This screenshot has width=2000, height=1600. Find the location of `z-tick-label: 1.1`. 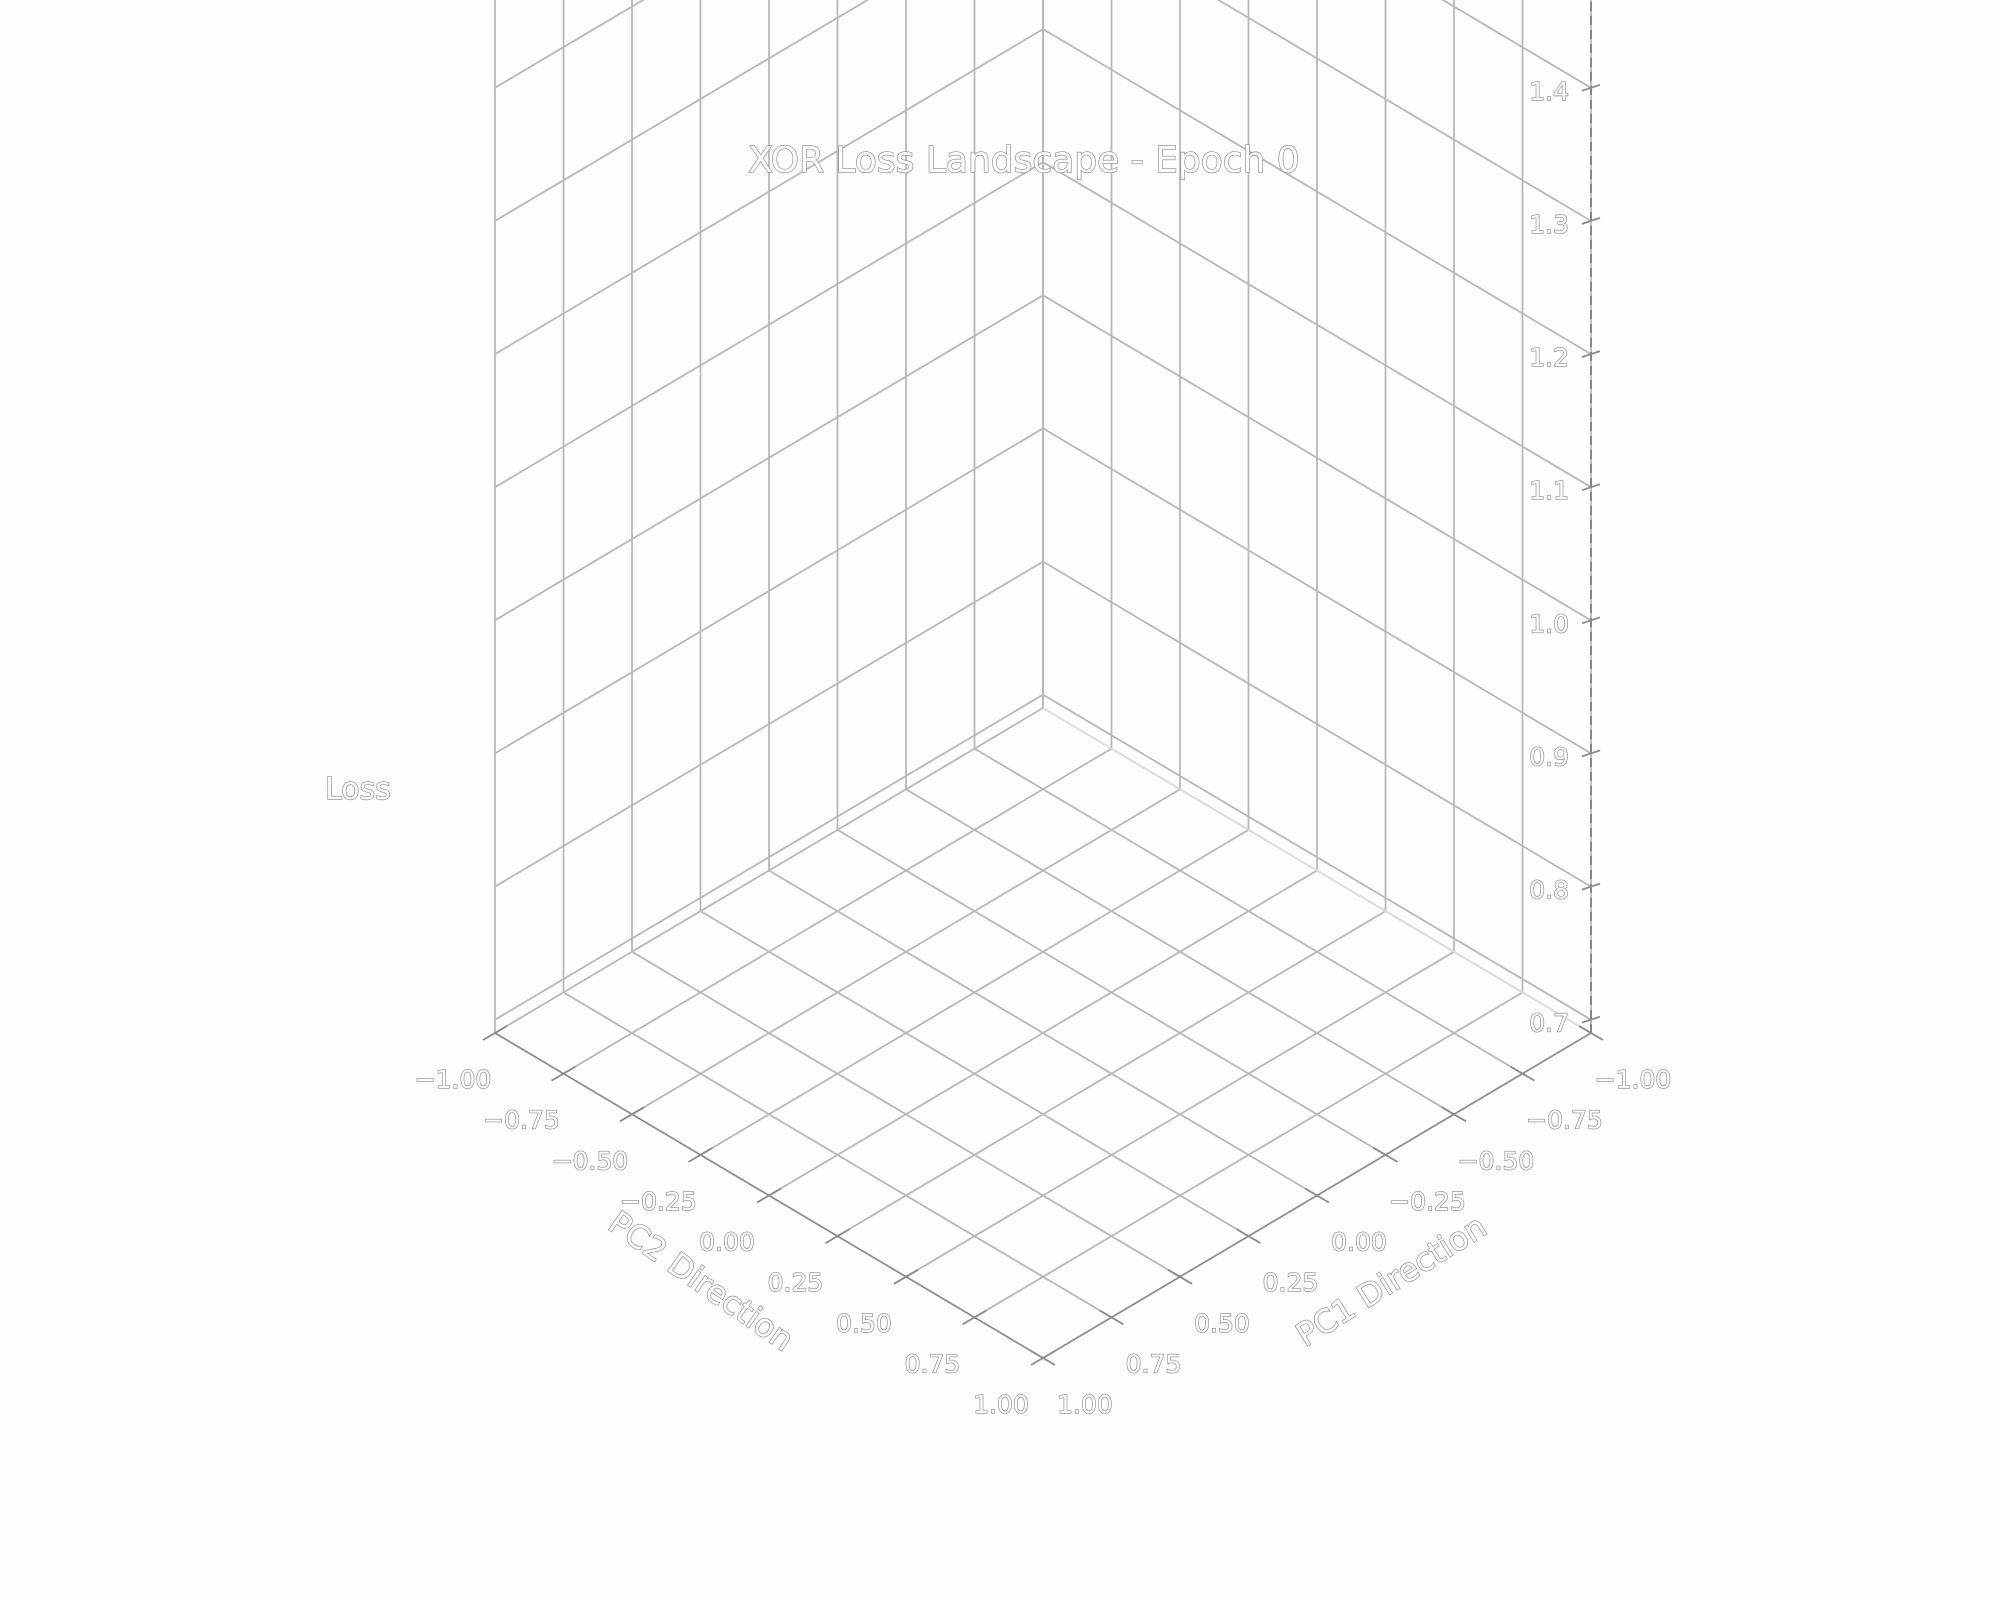

z-tick-label: 1.1 is located at coordinates (1549, 490).